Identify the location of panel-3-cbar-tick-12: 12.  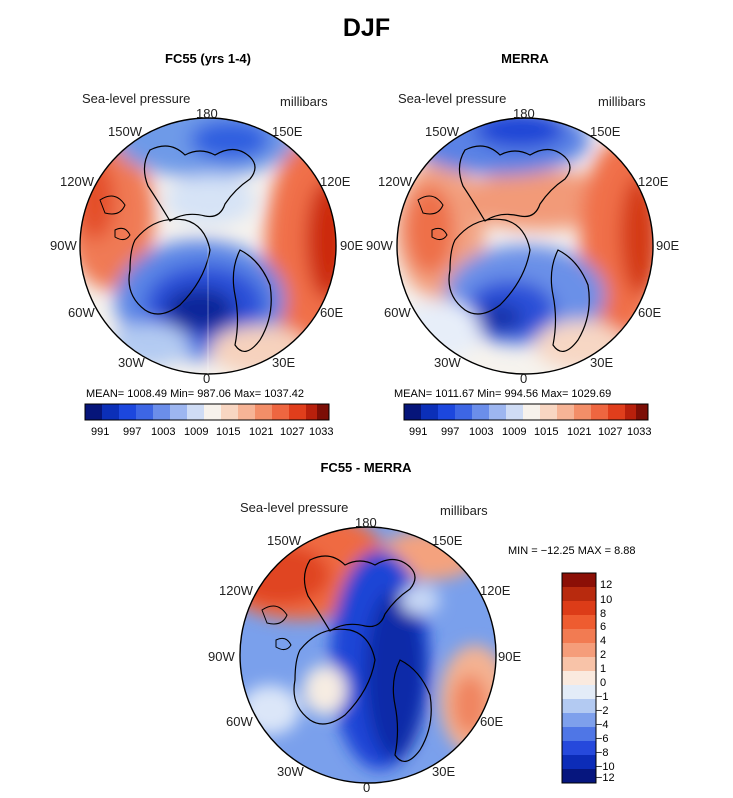
(606, 585).